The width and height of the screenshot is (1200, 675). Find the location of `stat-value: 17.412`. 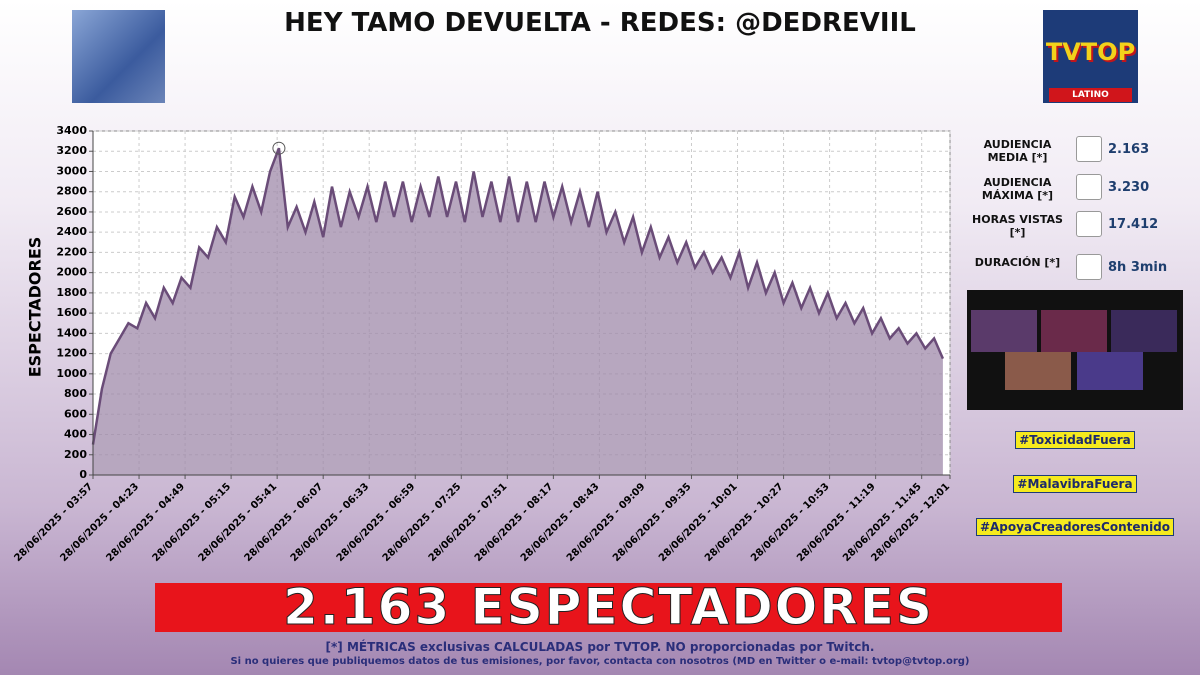

stat-value: 17.412 is located at coordinates (1133, 224).